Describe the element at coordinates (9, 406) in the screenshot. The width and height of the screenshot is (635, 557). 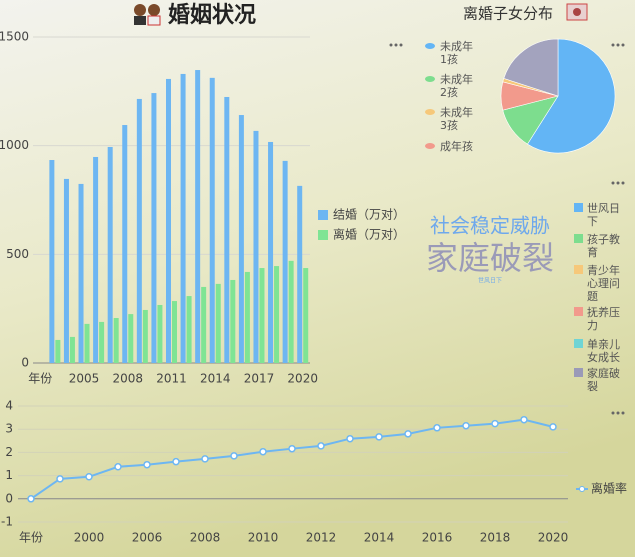
I see `y-tick-label: 4` at that location.